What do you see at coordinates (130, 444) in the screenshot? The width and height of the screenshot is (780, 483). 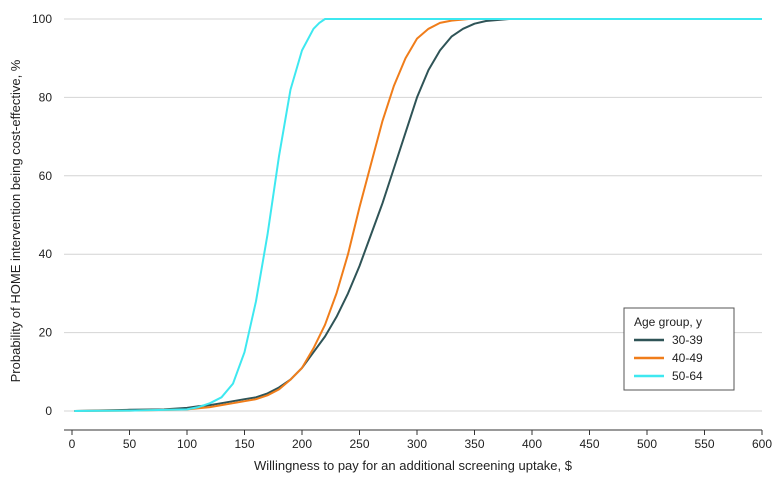 I see `x-tick-label: 50` at bounding box center [130, 444].